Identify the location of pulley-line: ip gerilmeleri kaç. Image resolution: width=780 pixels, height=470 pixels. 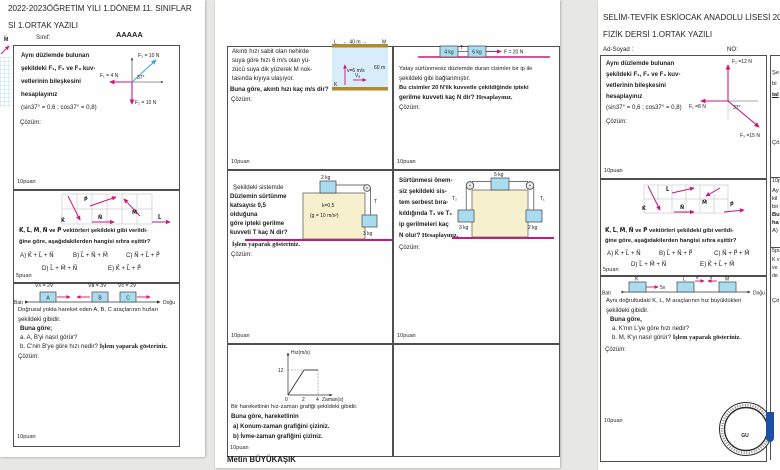
(424, 224).